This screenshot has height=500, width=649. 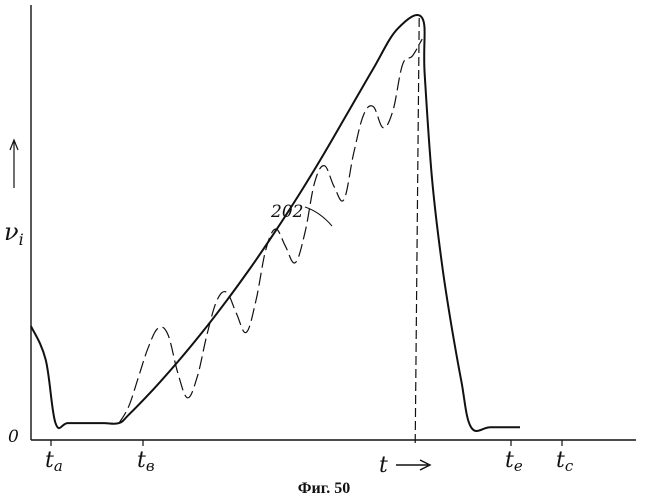 I want to click on te-dashed-marker, so click(x=417, y=231).